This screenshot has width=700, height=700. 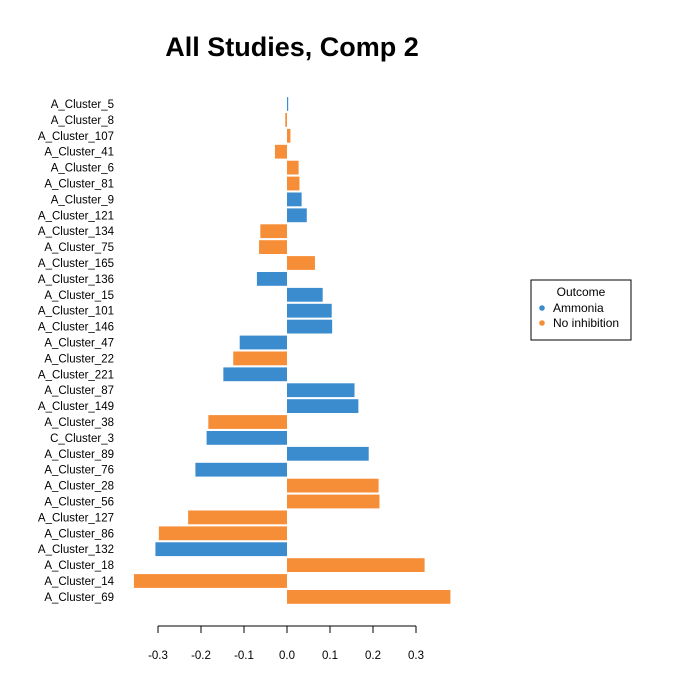 What do you see at coordinates (79, 598) in the screenshot?
I see `category-label: A_Cluster_69` at bounding box center [79, 598].